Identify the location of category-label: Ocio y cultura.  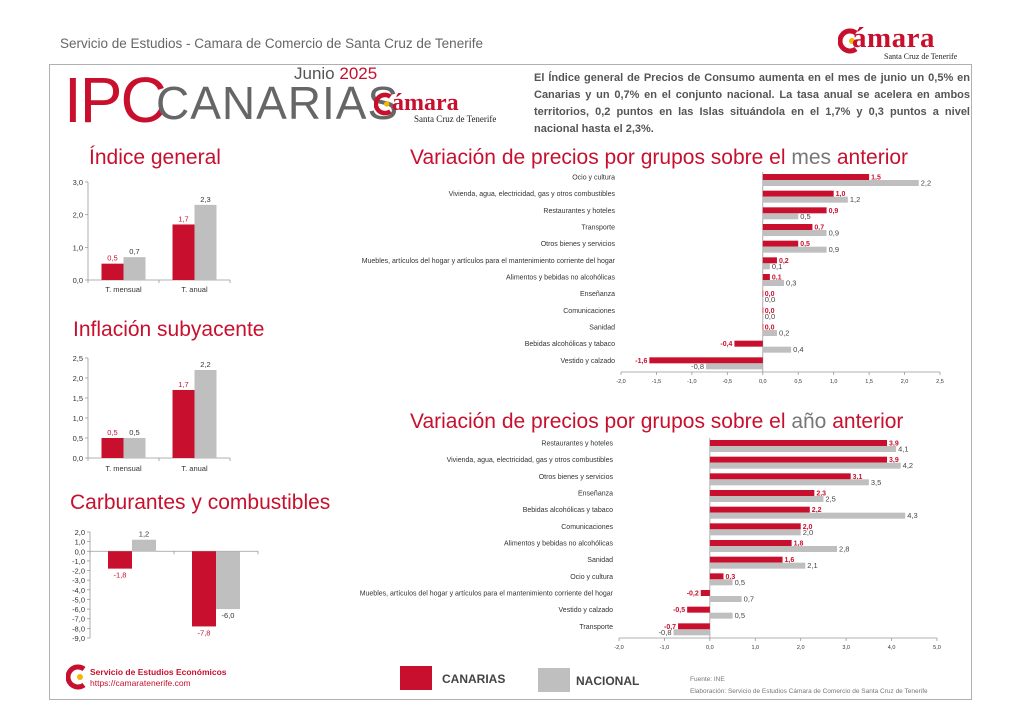
(591, 577).